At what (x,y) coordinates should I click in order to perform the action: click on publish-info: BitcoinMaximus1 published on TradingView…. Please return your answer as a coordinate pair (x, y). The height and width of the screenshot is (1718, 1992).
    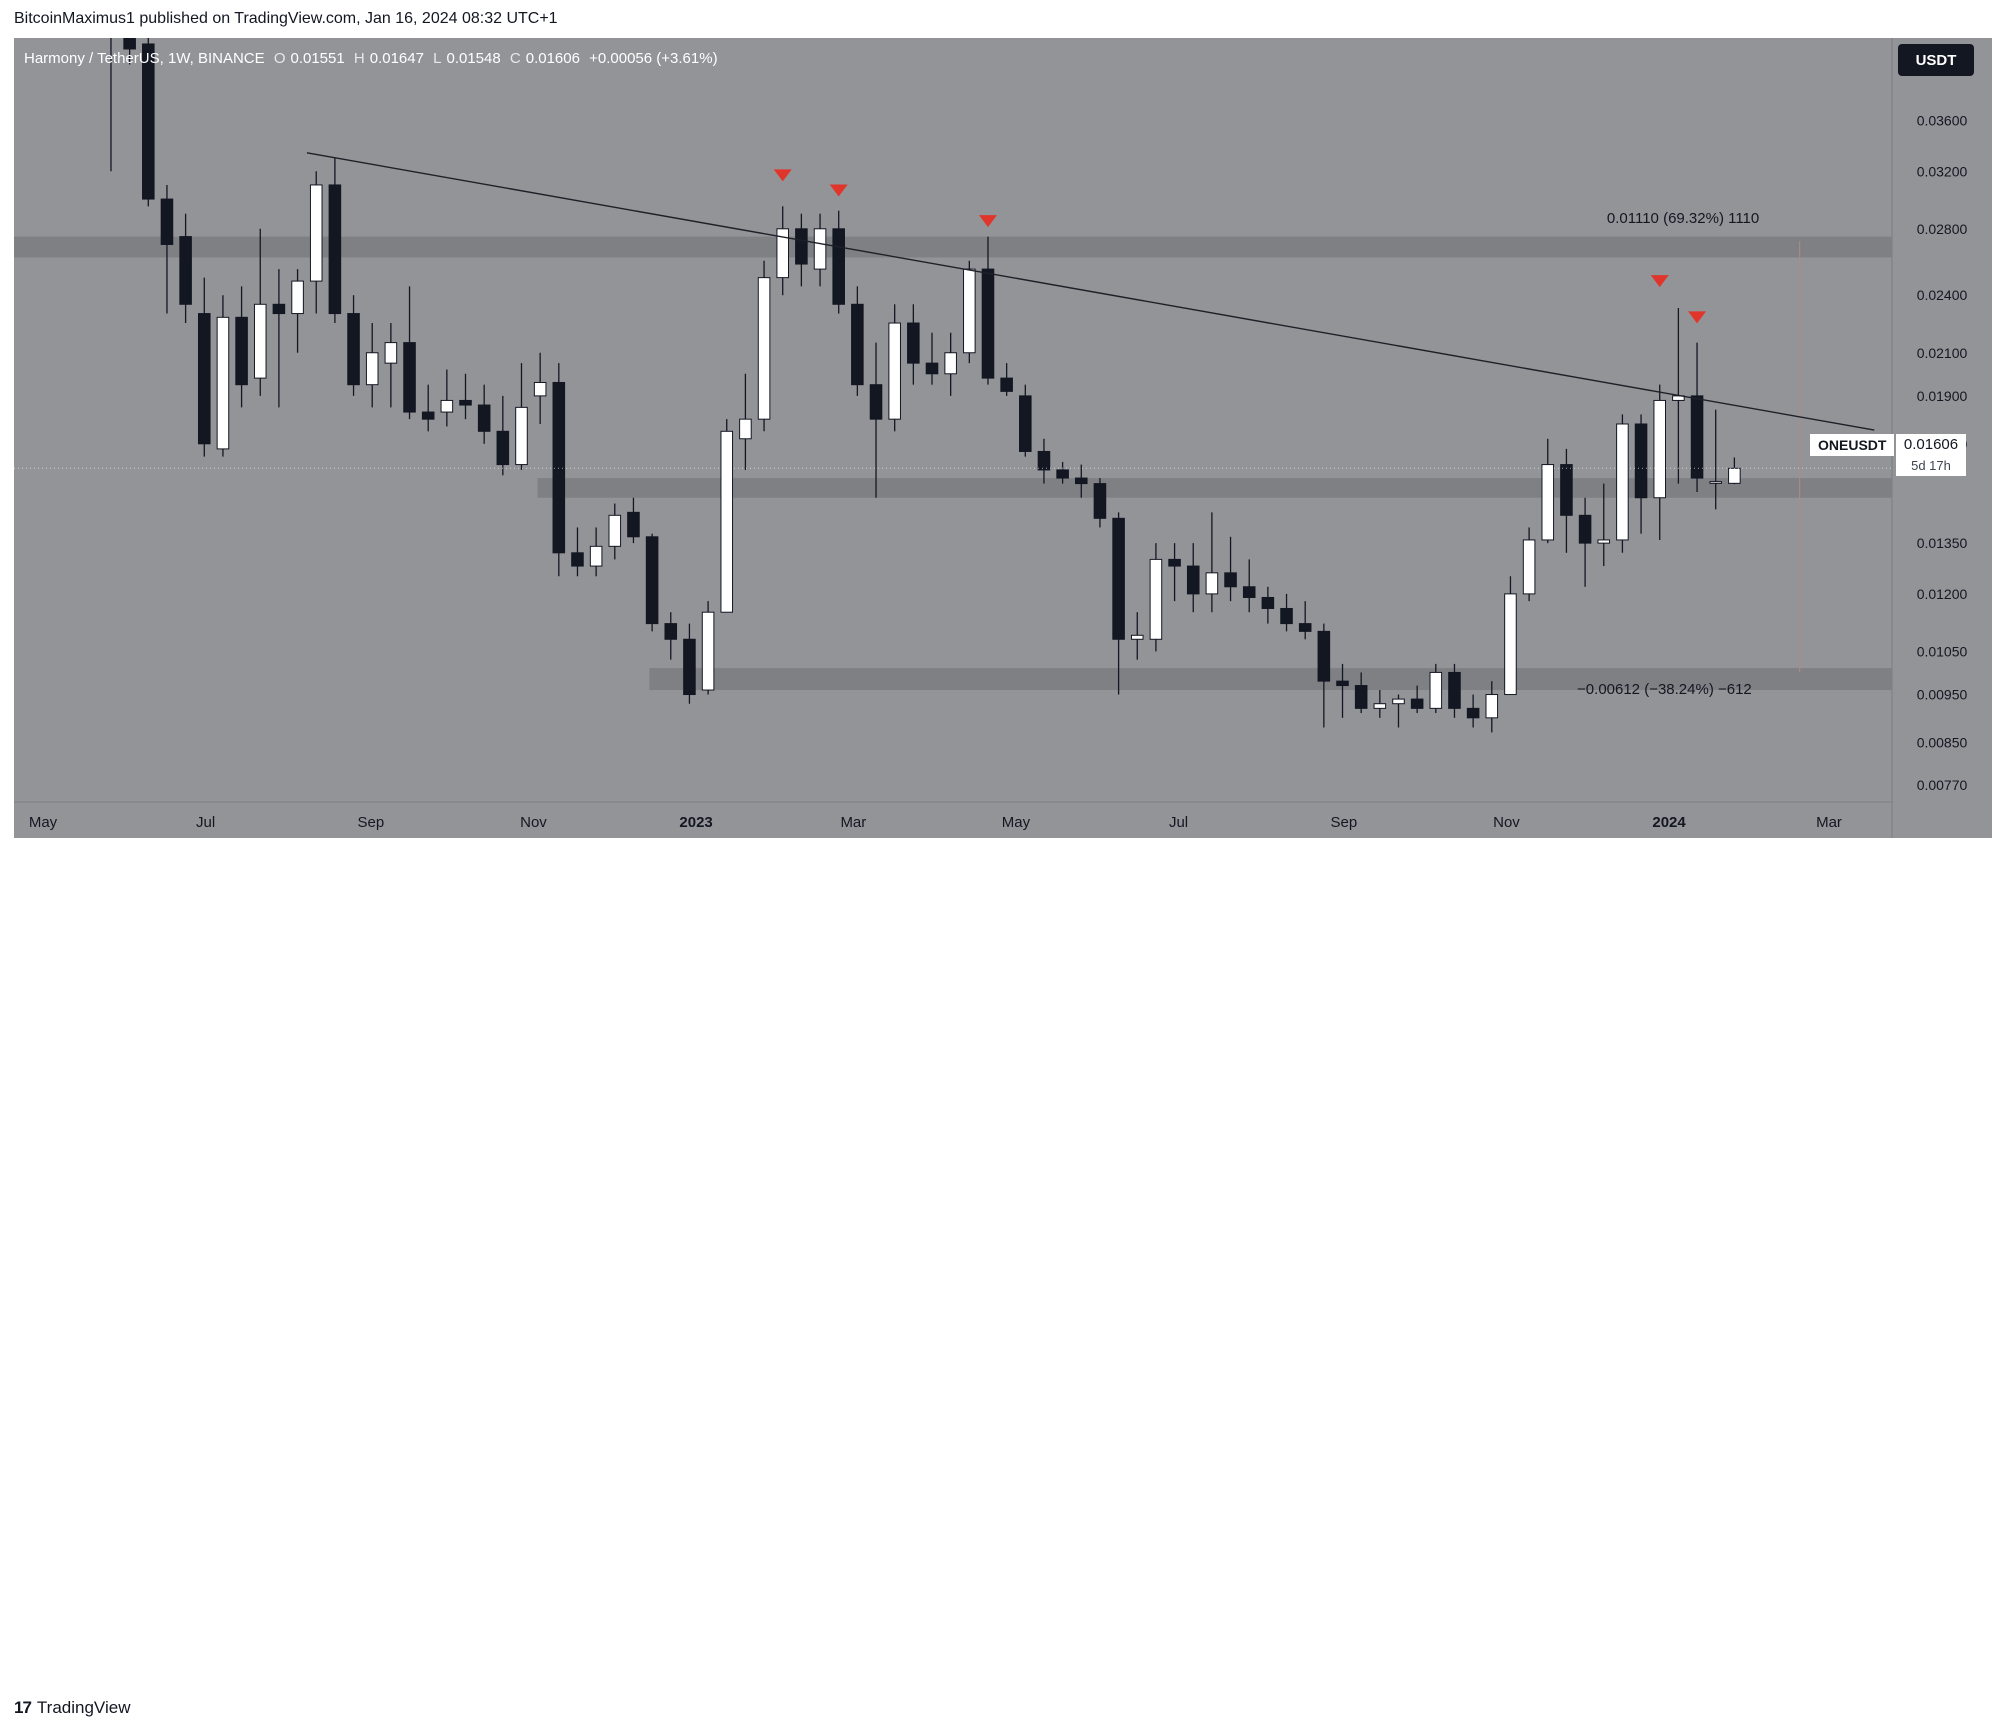
    Looking at the image, I should click on (286, 18).